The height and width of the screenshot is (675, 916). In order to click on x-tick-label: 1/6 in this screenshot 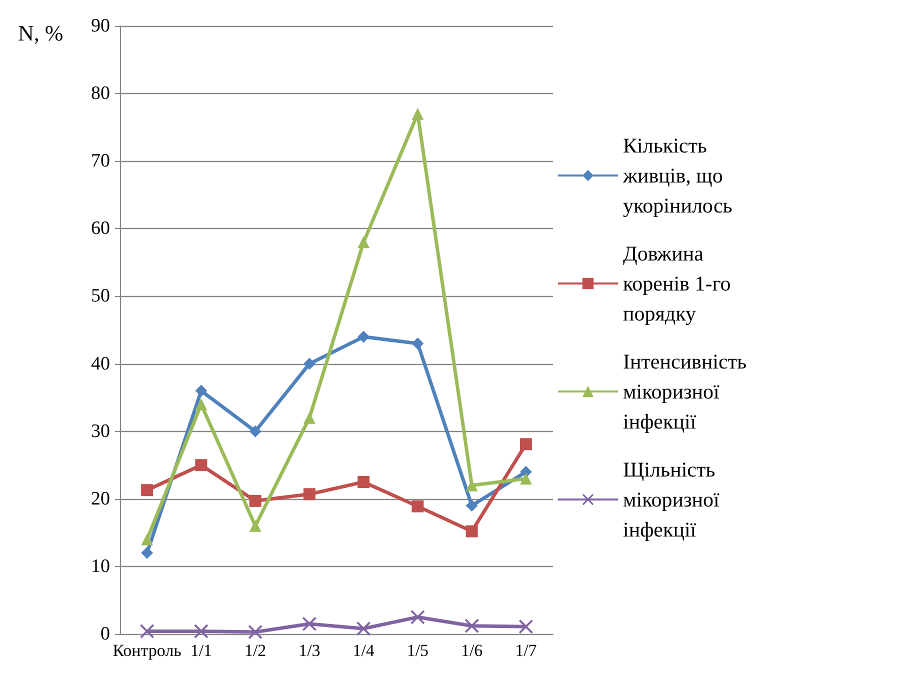, I will do `click(471, 650)`.